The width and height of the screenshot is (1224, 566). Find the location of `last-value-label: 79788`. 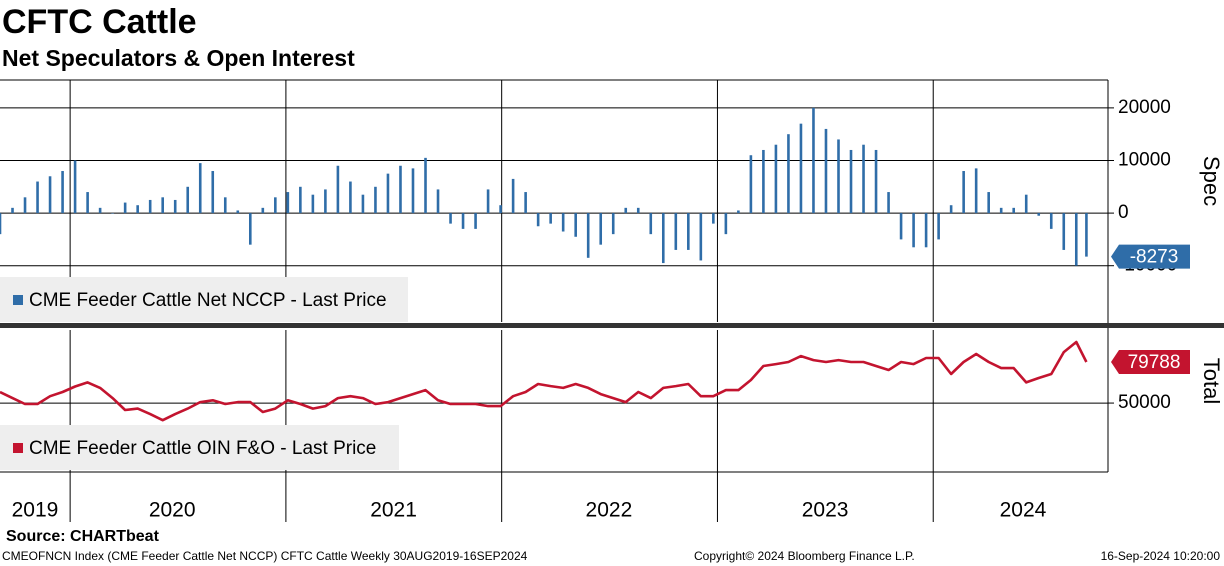

last-value-label: 79788 is located at coordinates (1154, 362).